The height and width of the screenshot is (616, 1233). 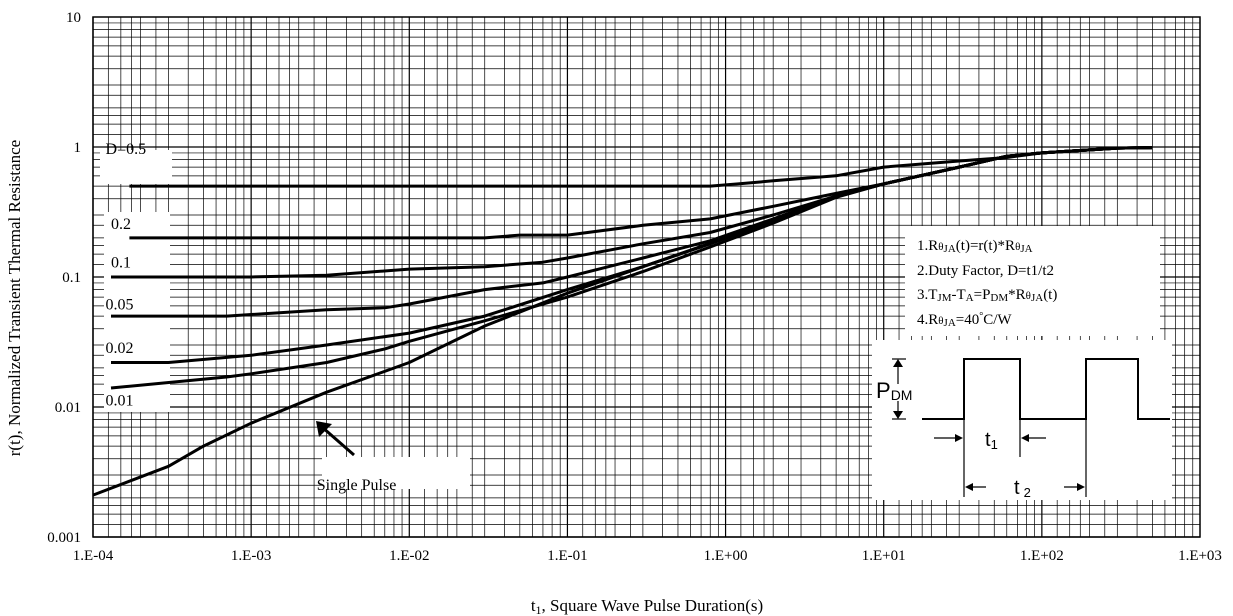 I want to click on y-tick-label: 0.1, so click(x=71, y=278).